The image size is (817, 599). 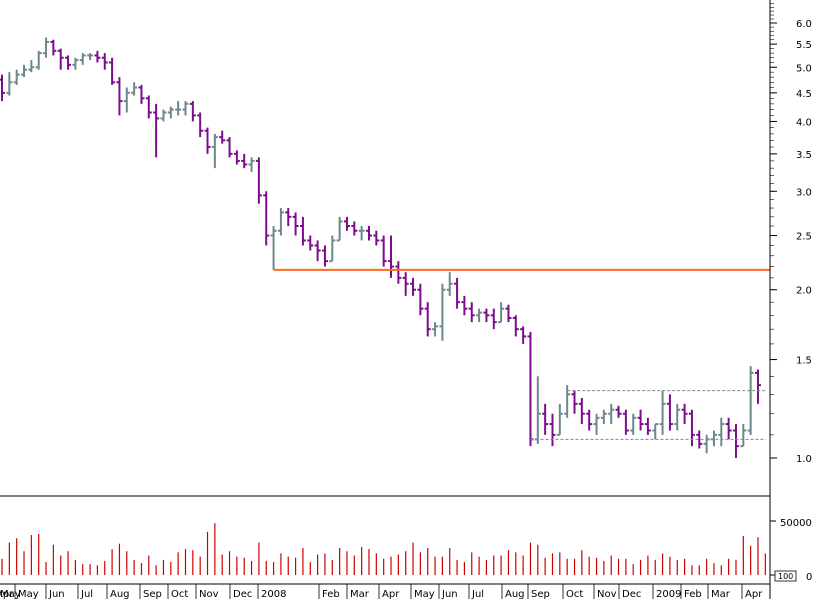 What do you see at coordinates (791, 234) in the screenshot?
I see `price-axis: 6.0 5.5 5.0 4.5 4.0 3.5 3.0 2.5 2.0 1.5 1.0` at bounding box center [791, 234].